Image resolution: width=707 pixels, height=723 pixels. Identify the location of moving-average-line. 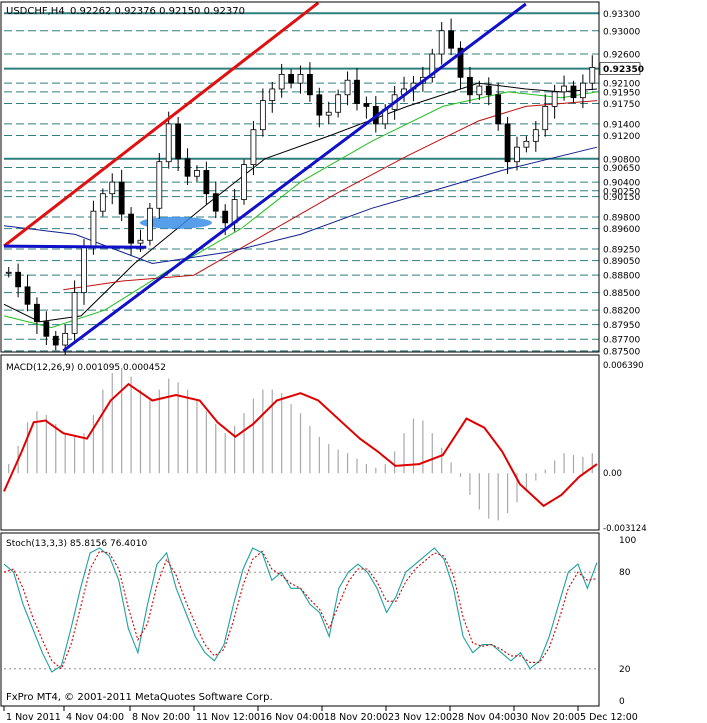
(300, 205).